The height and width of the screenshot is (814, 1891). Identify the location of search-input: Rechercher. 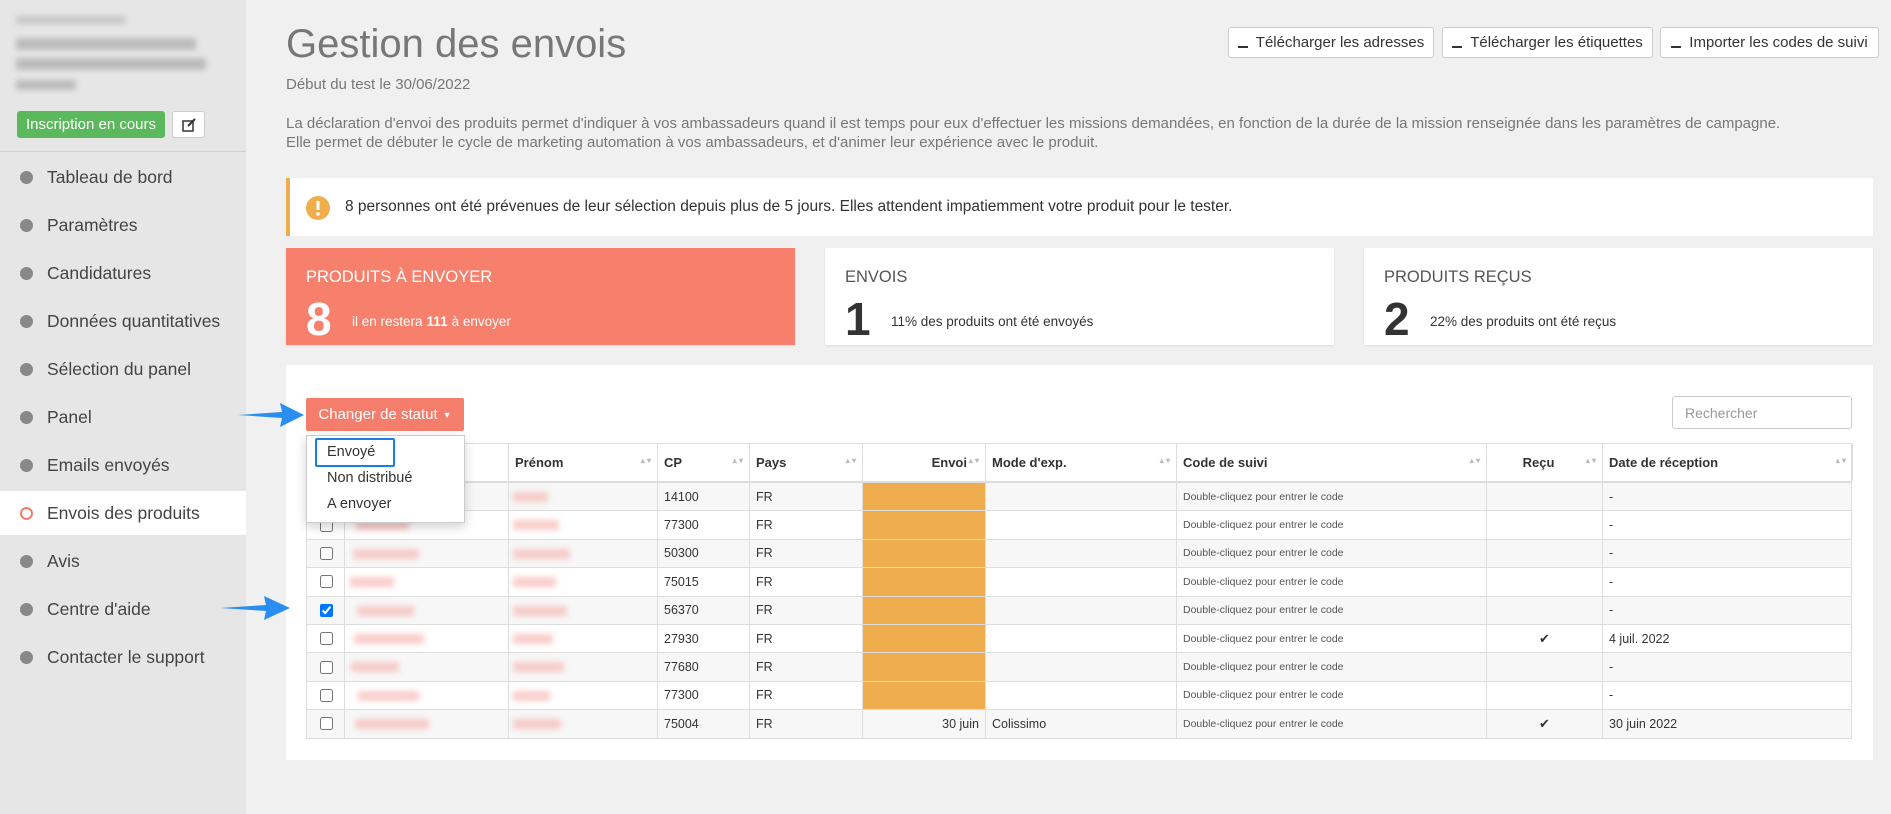
(1762, 412).